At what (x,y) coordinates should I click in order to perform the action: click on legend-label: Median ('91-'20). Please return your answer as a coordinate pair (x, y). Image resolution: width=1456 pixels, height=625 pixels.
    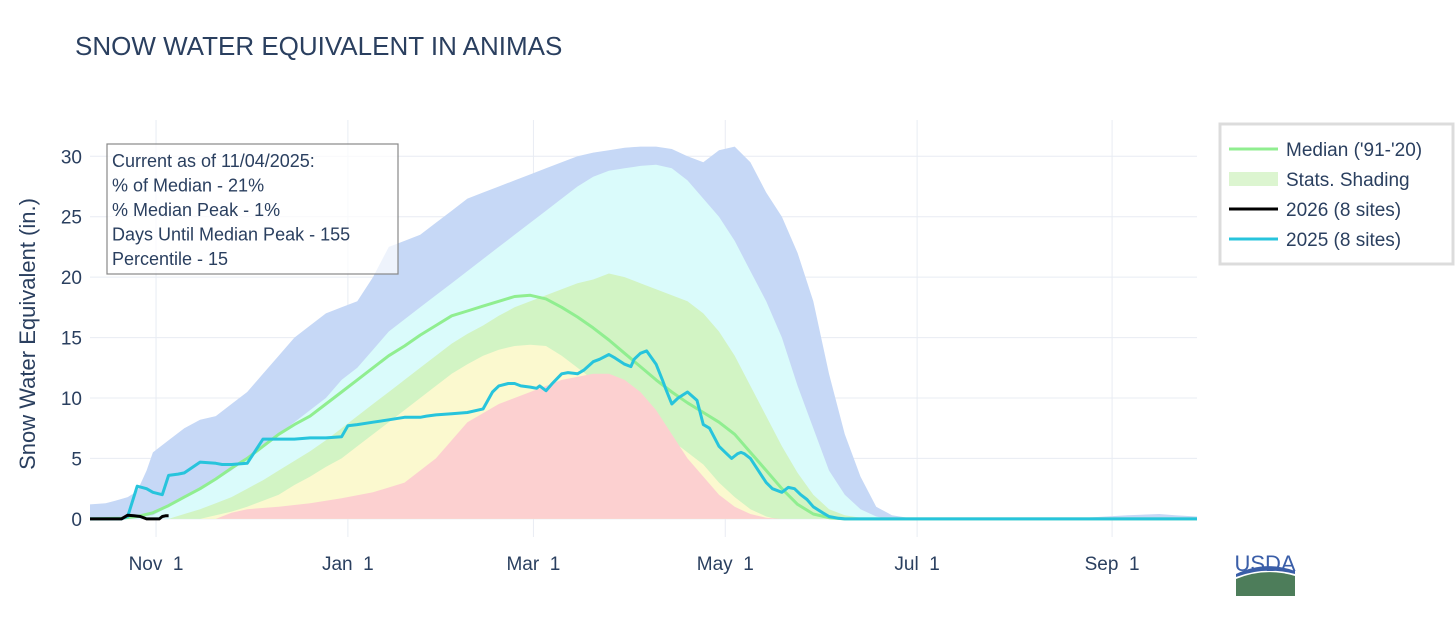
    Looking at the image, I should click on (1354, 150).